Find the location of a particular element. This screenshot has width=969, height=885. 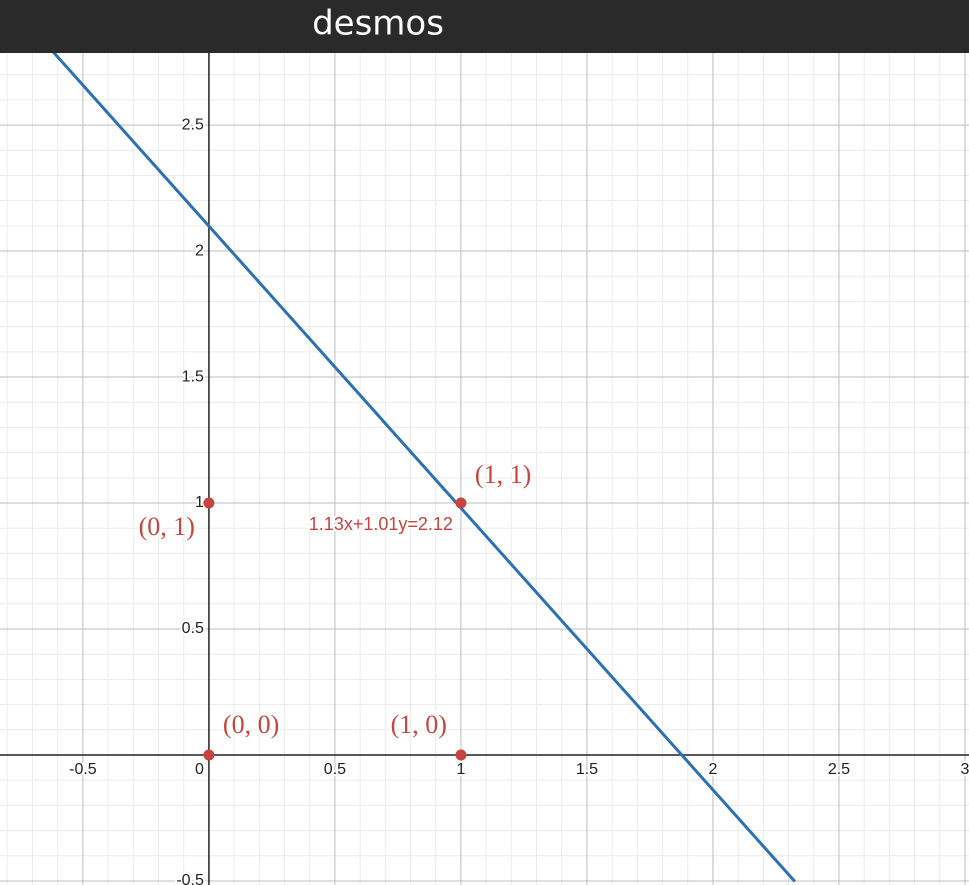

x-tick-label: 1.5 is located at coordinates (587, 769).